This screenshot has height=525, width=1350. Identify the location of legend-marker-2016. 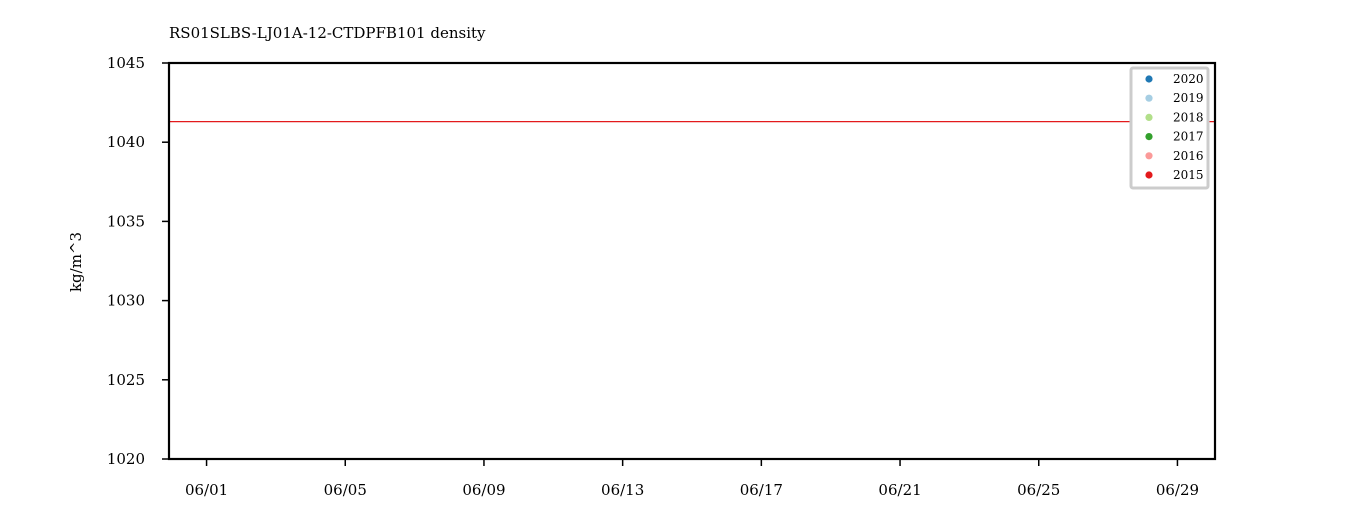
(1149, 156).